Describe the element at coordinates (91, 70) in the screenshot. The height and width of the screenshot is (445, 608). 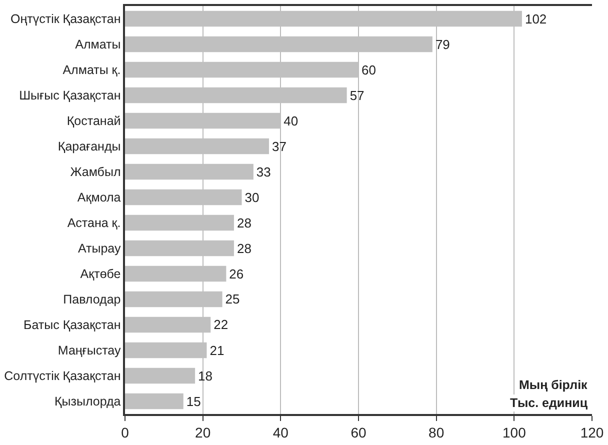
I see `y-tick-label: Алматы қ.` at that location.